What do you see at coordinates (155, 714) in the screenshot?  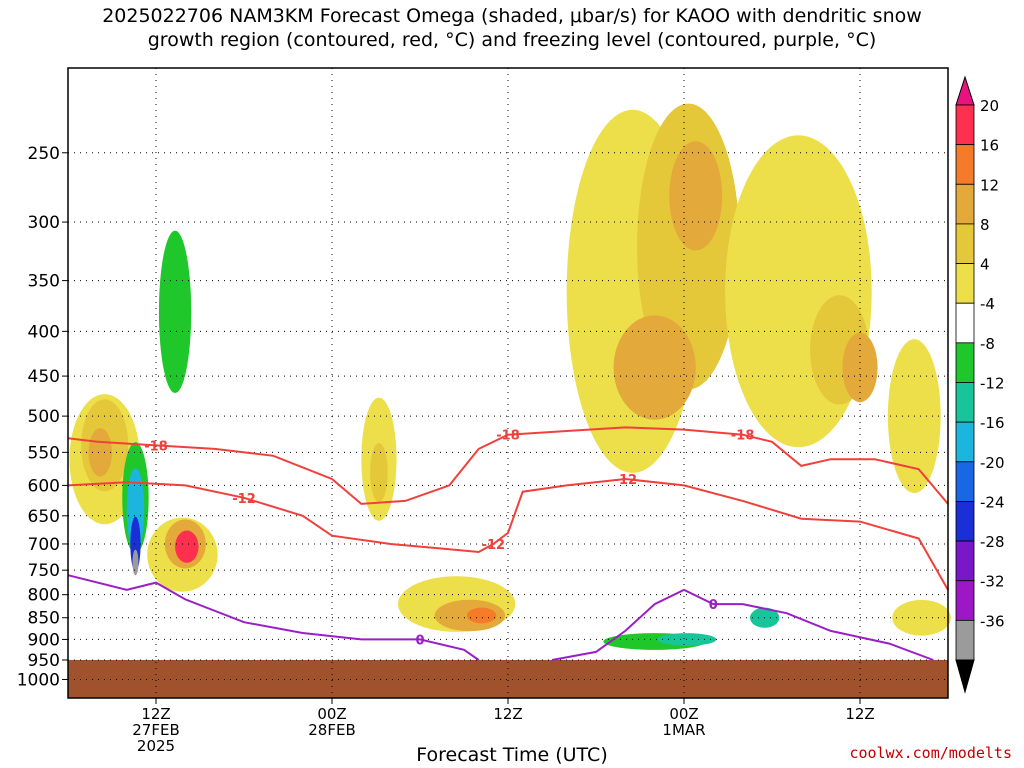 I see `x-tick-label-0-0: 12Z` at bounding box center [155, 714].